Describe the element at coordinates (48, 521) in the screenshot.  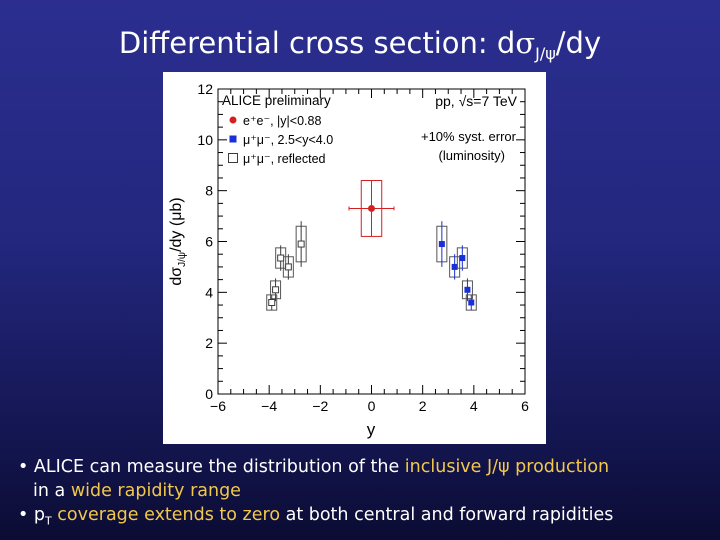
I see `bullet-2-pt-sub: T` at that location.